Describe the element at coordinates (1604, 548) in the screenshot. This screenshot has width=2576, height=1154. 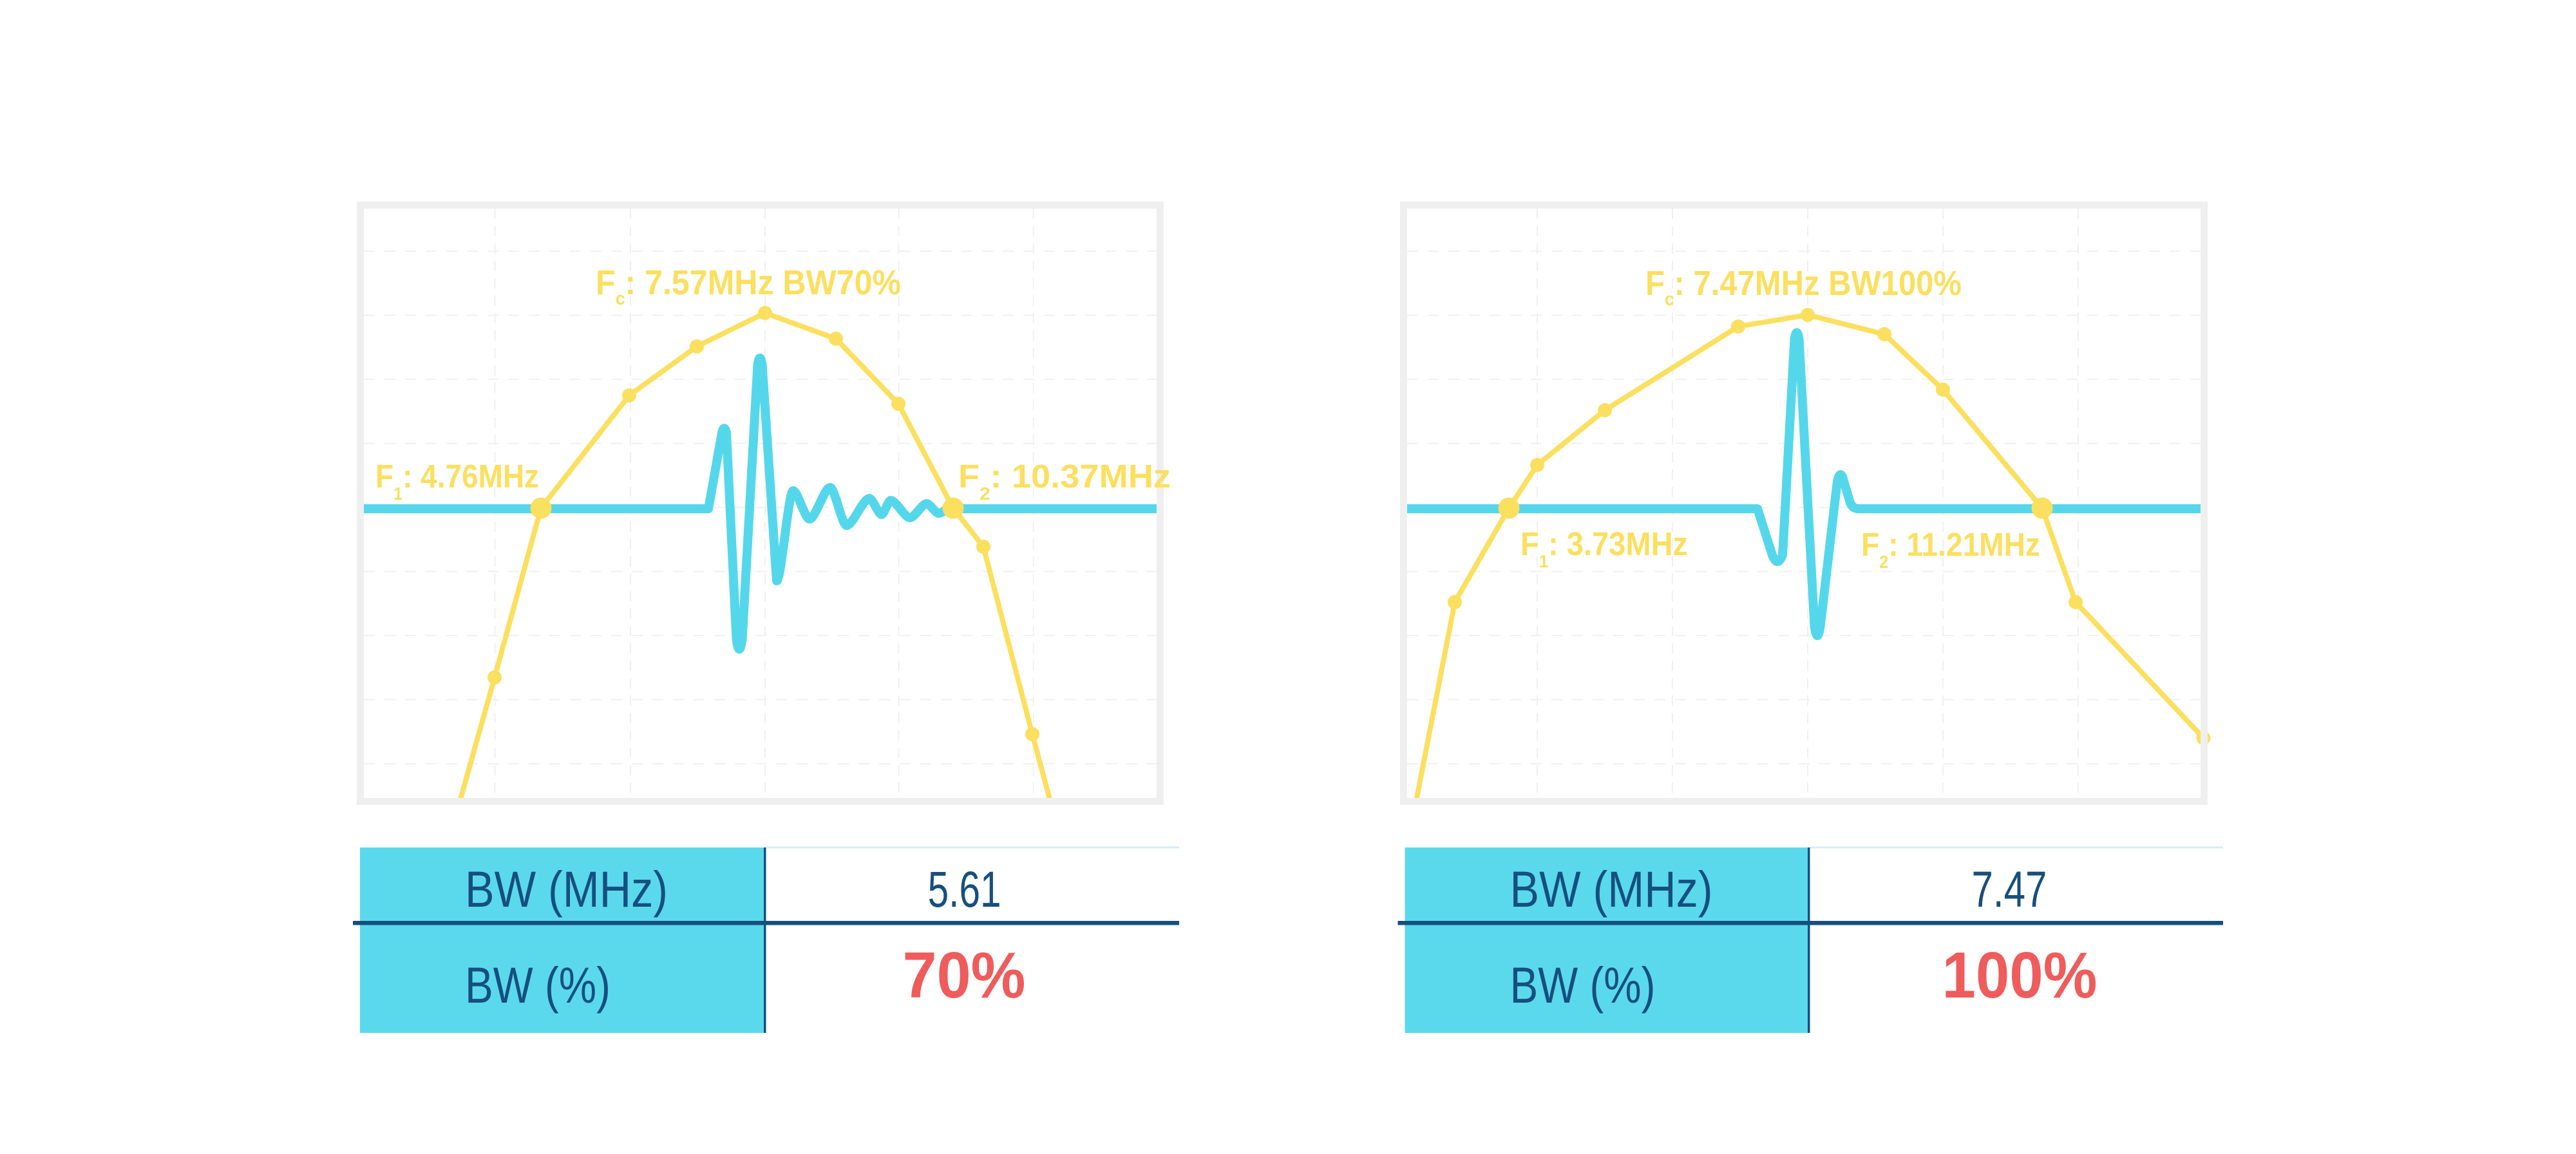
I see `svg-text: F1: 3.73MHz` at that location.